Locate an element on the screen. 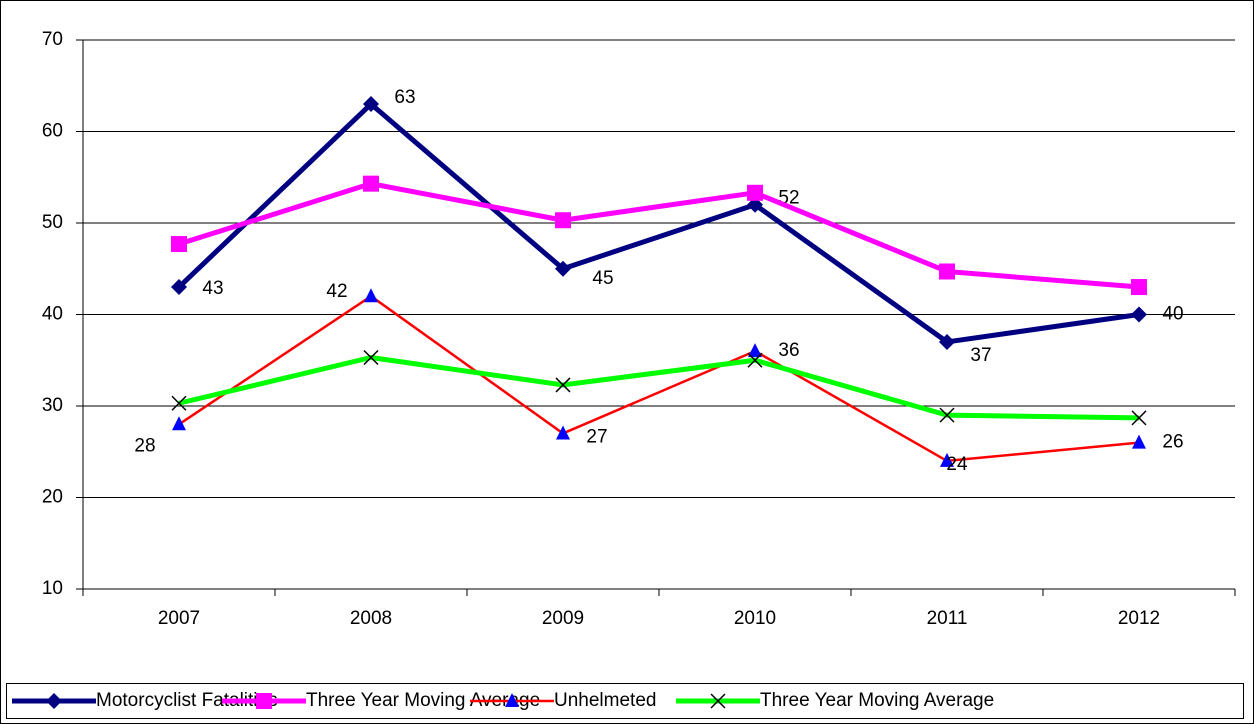  legend-box is located at coordinates (625, 701).